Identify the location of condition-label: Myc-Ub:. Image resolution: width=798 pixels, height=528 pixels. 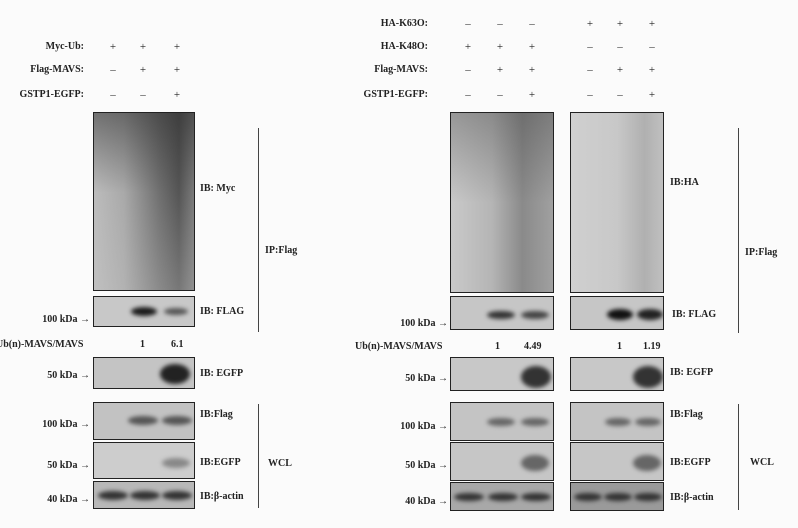
(64, 46).